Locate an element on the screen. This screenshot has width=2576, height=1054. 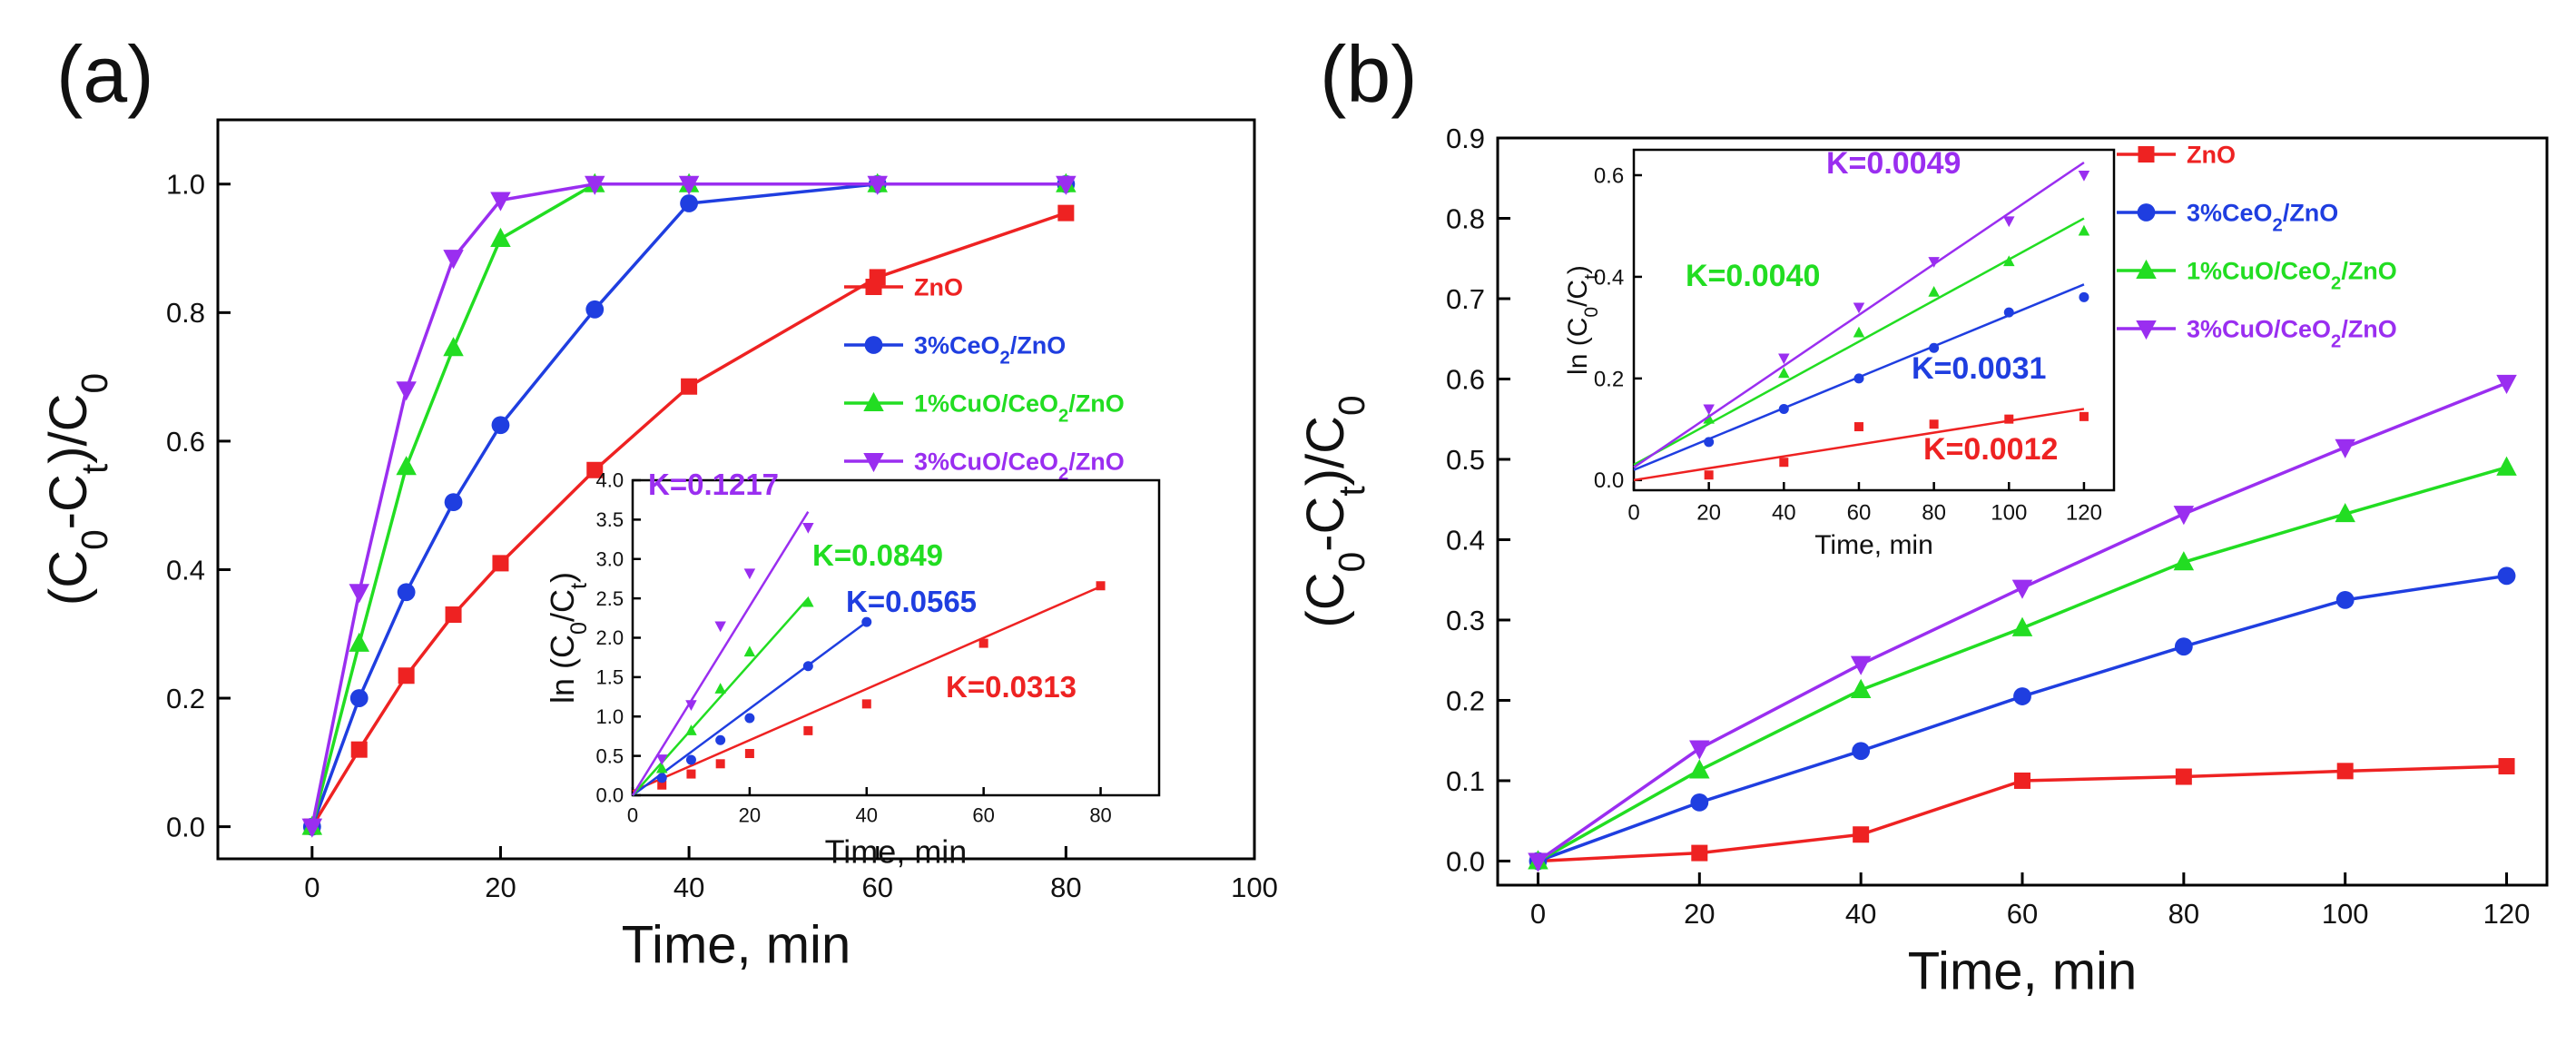
series-line-CuO1 is located at coordinates (2022, 664).